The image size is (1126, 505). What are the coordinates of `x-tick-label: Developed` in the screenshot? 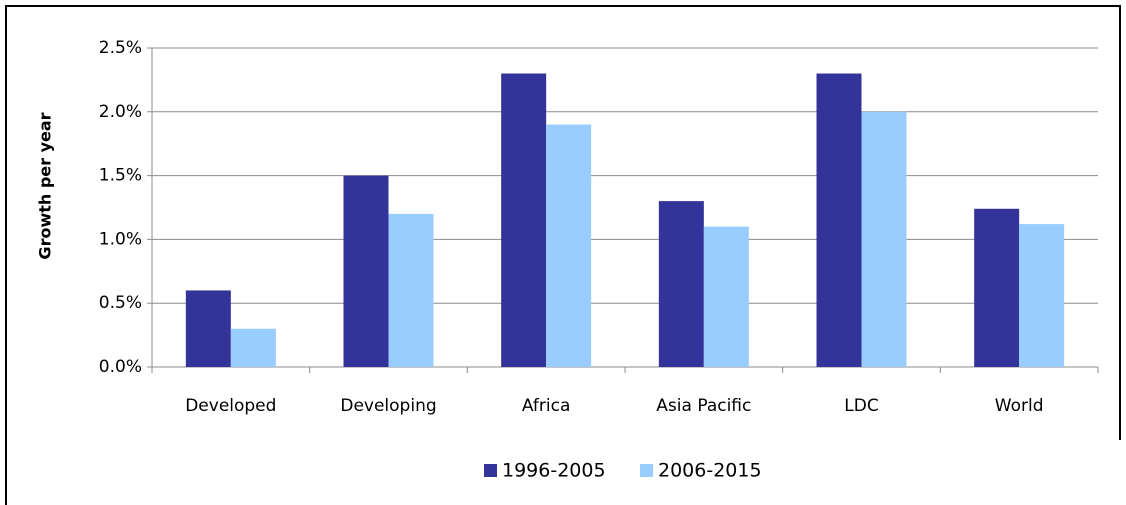 It's located at (230, 406).